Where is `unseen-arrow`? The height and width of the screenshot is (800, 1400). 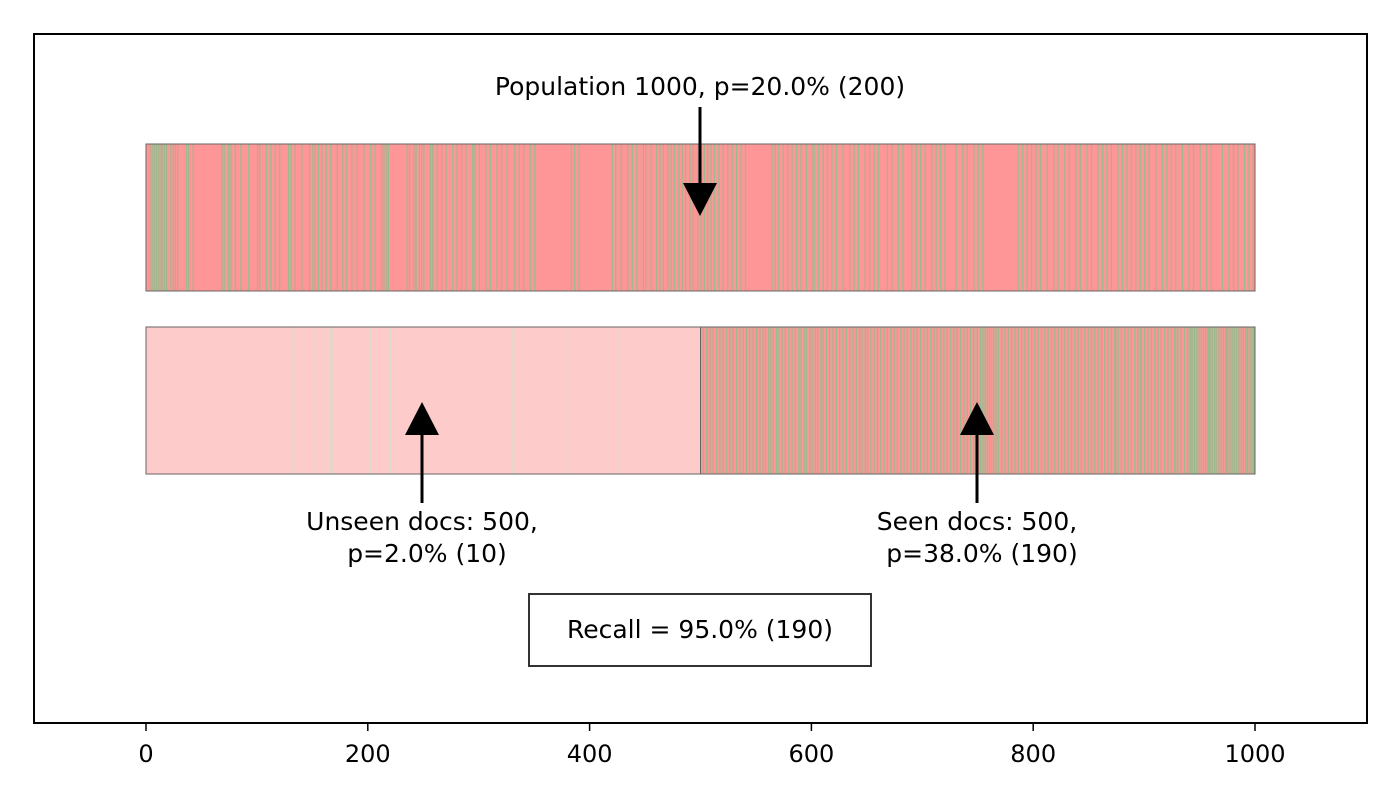 unseen-arrow is located at coordinates (422, 452).